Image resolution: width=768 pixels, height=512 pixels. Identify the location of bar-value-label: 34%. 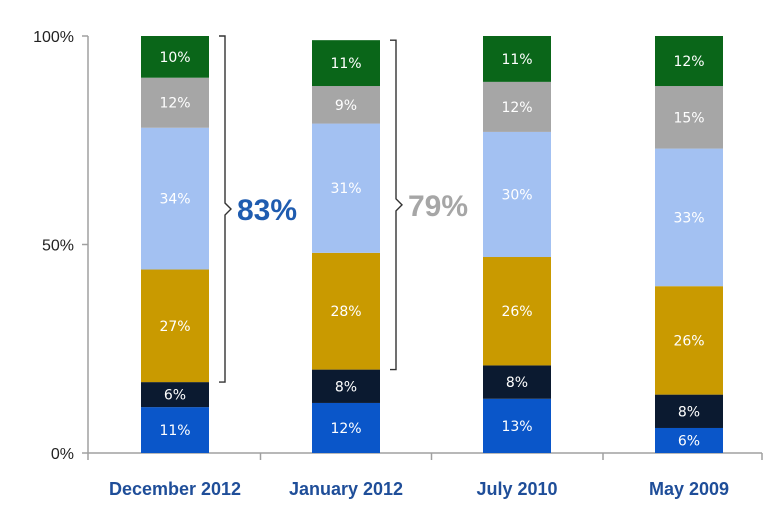
(174, 200).